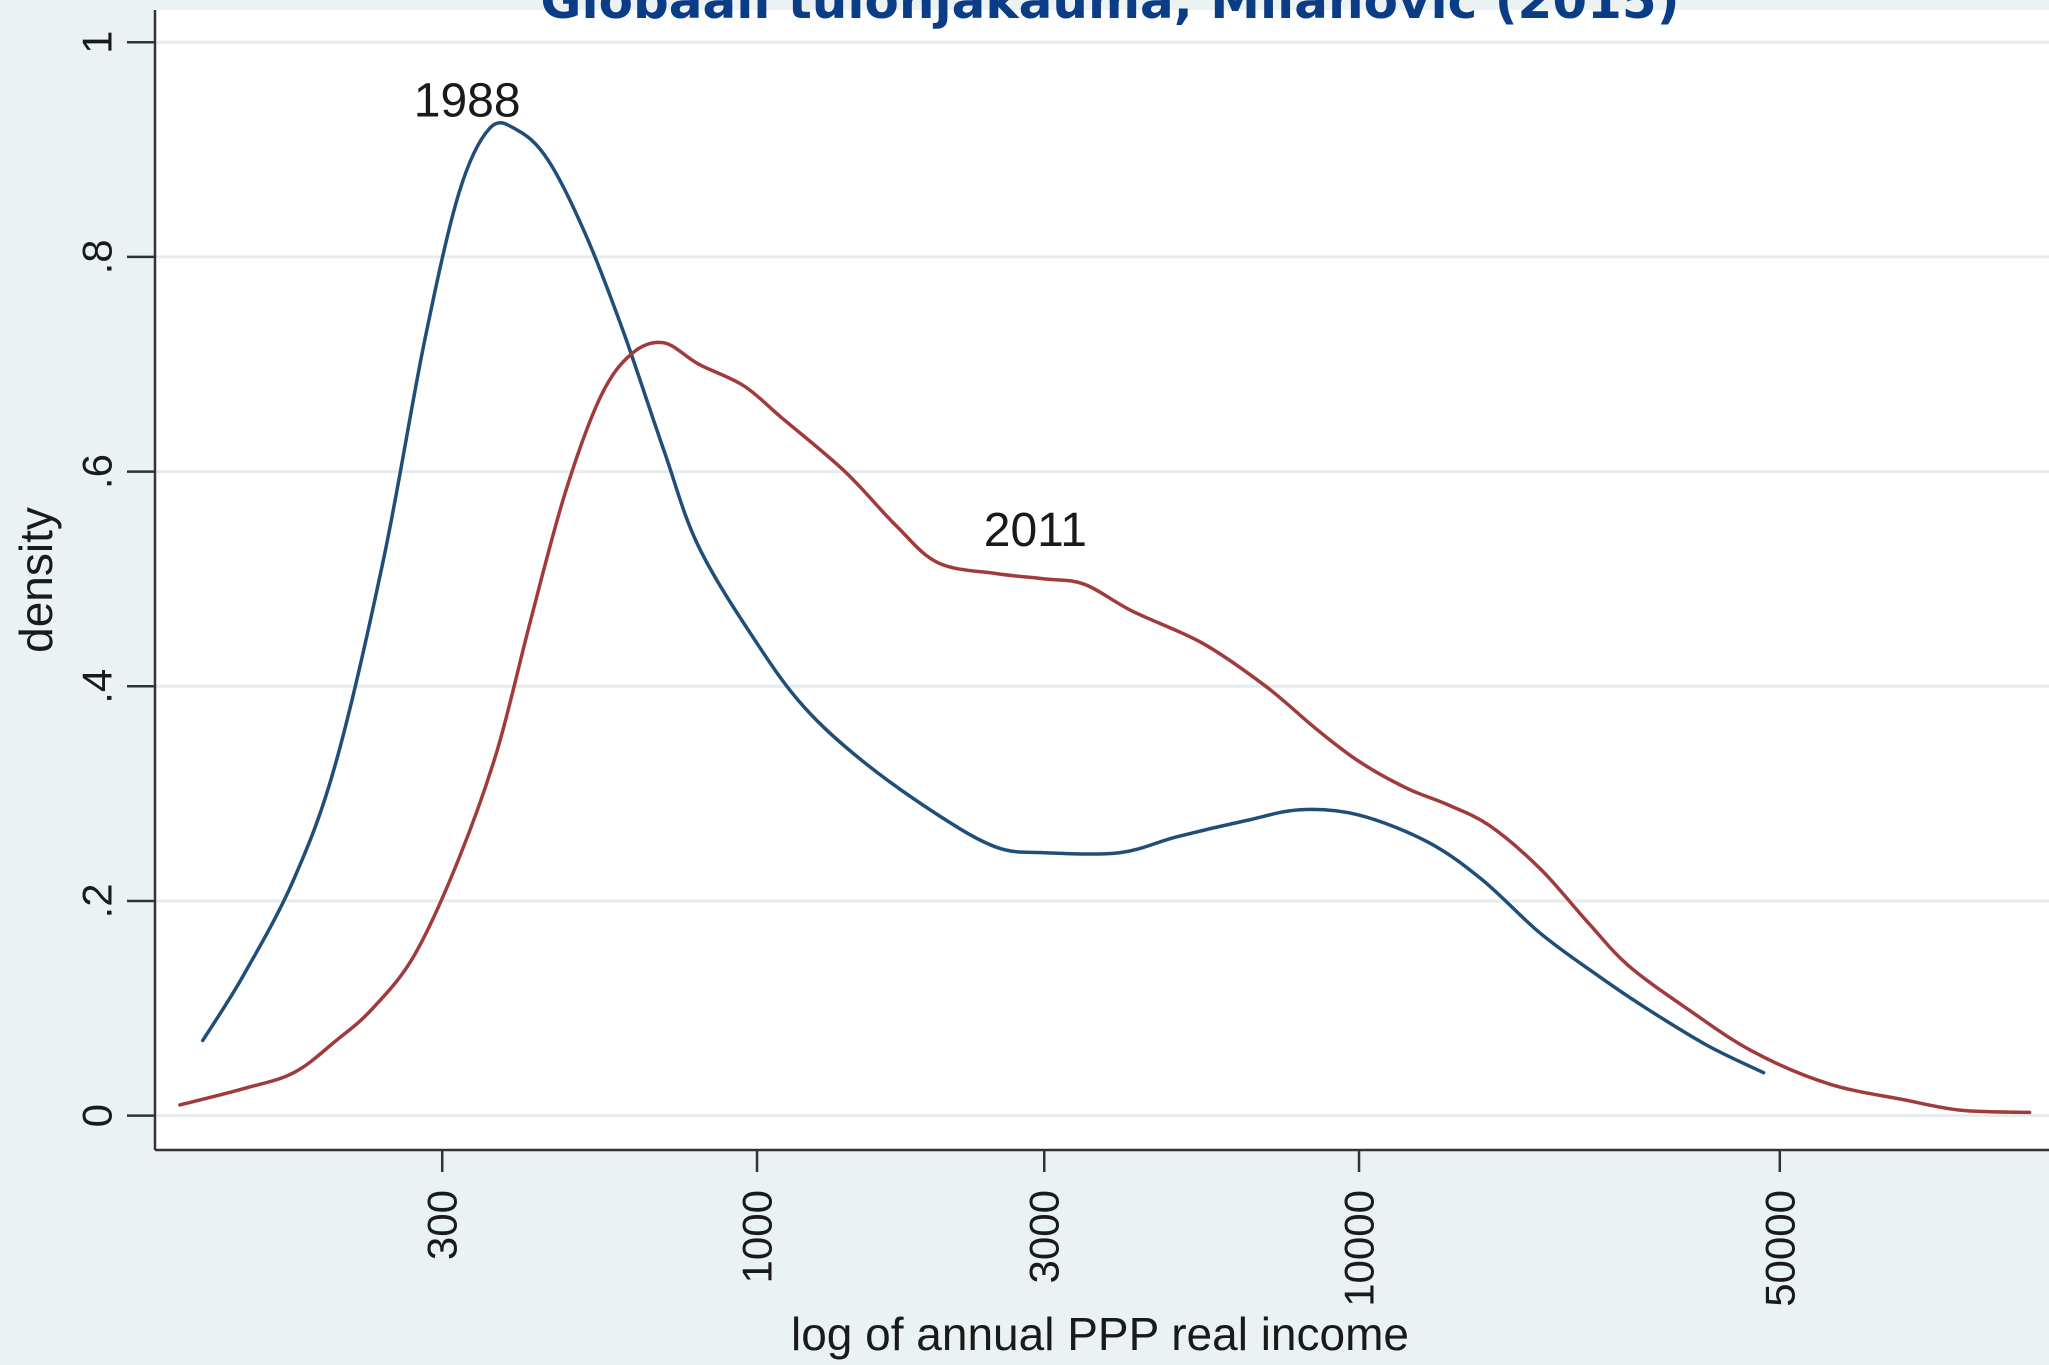  What do you see at coordinates (467, 101) in the screenshot?
I see `series-annotation: 1988` at bounding box center [467, 101].